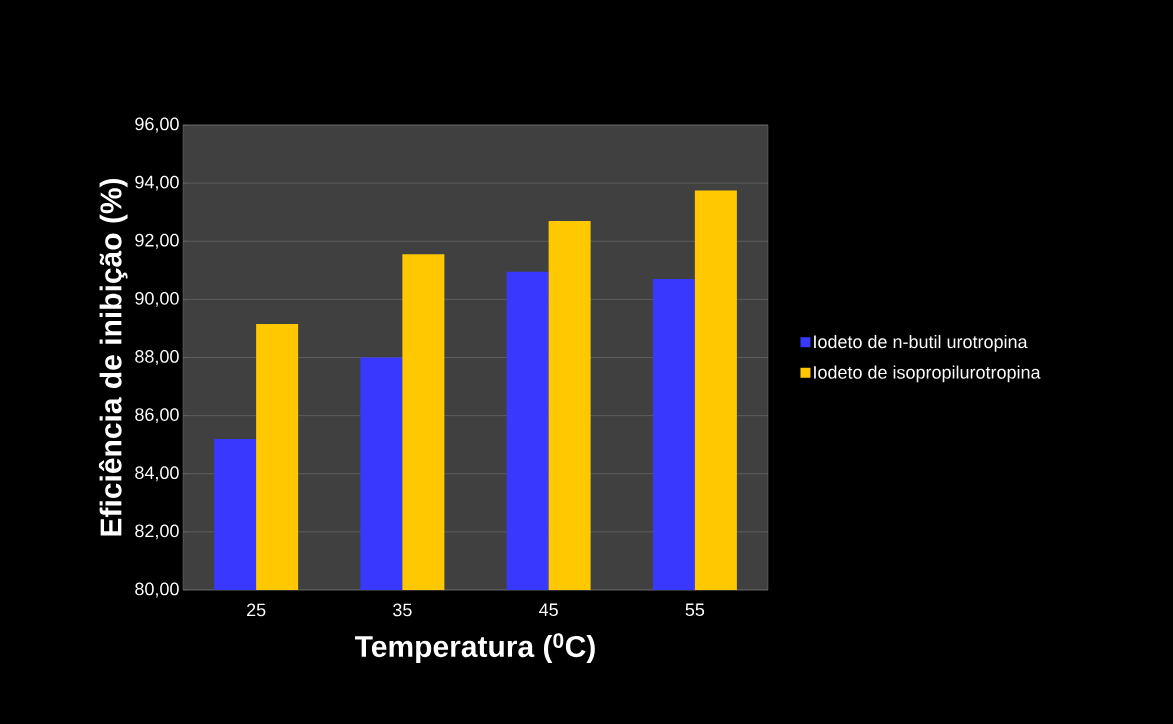  Describe the element at coordinates (157, 183) in the screenshot. I see `y-tick-label: 94,00` at that location.